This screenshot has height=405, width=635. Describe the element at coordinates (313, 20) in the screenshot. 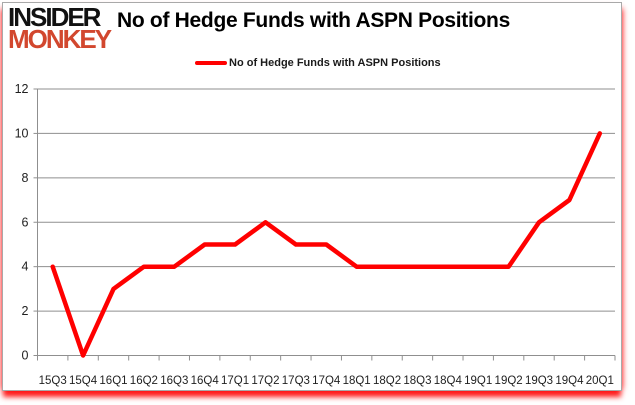

I see `page-title: No of Hedge Funds with ASPN Positions` at that location.